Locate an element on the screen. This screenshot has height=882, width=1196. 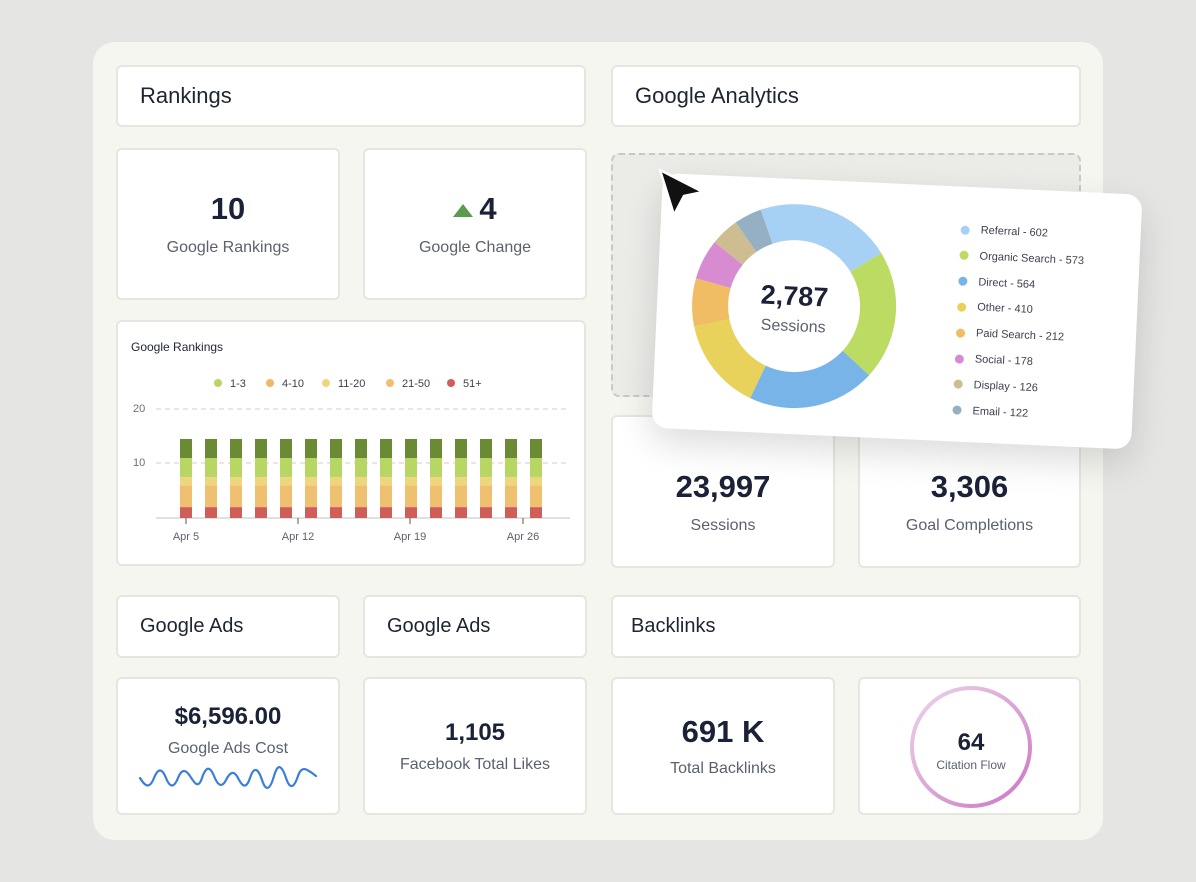
google-change-card: 4 Google Change is located at coordinates (475, 224).